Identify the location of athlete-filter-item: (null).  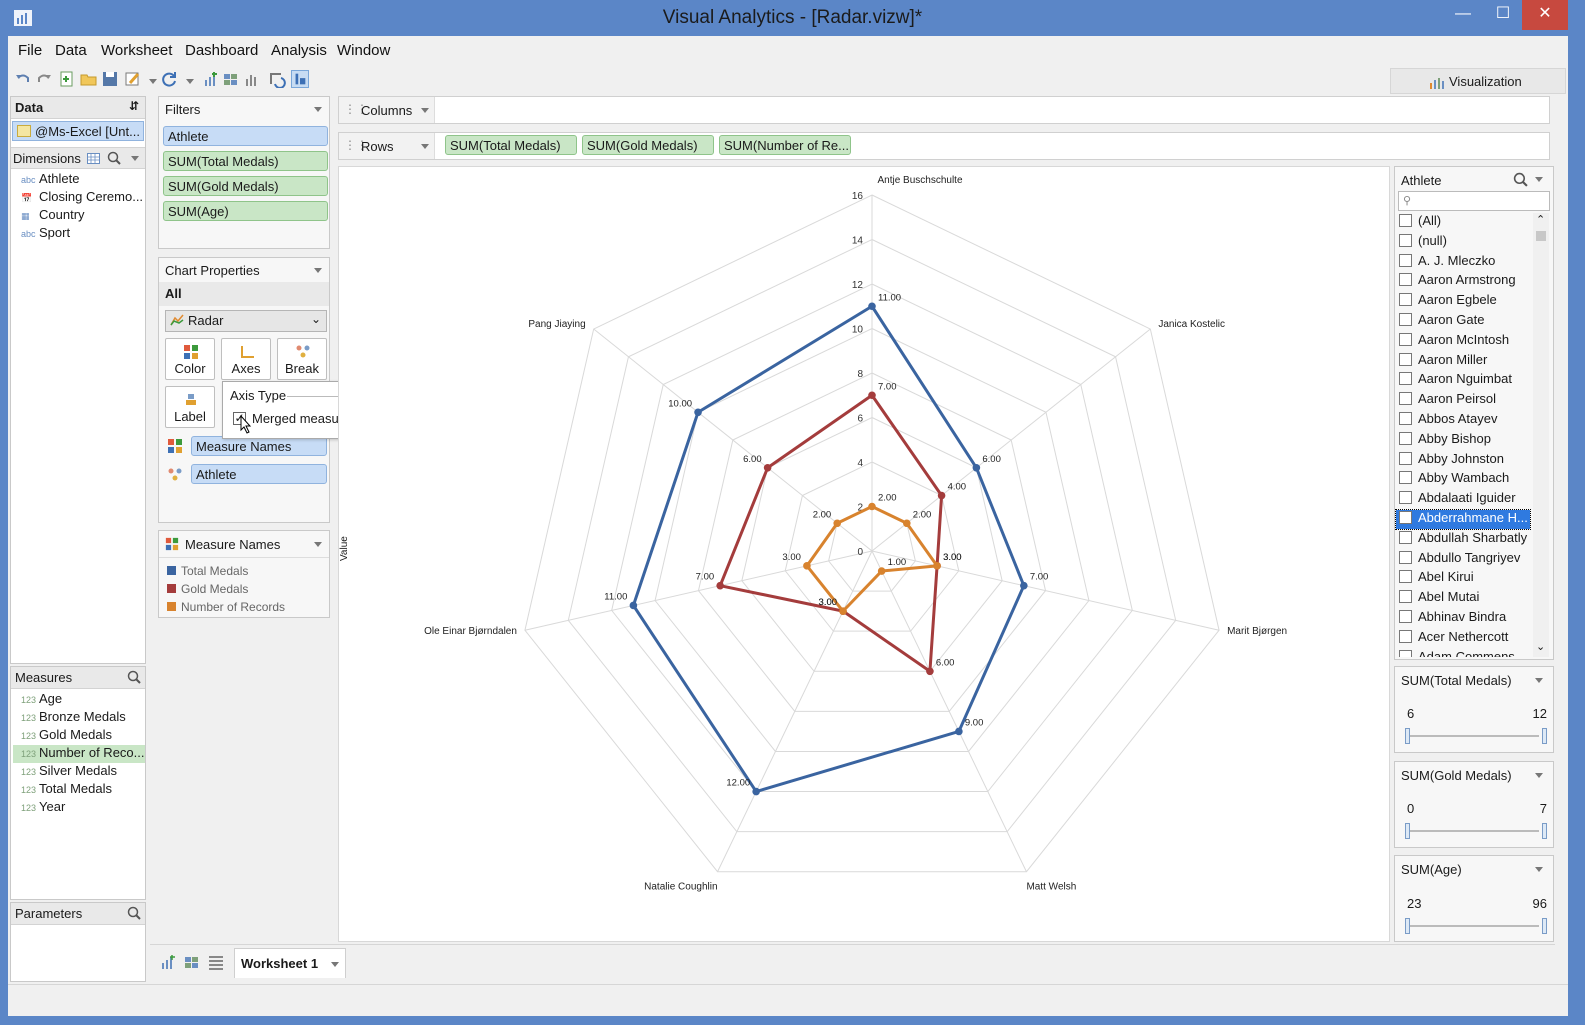
(1423, 242).